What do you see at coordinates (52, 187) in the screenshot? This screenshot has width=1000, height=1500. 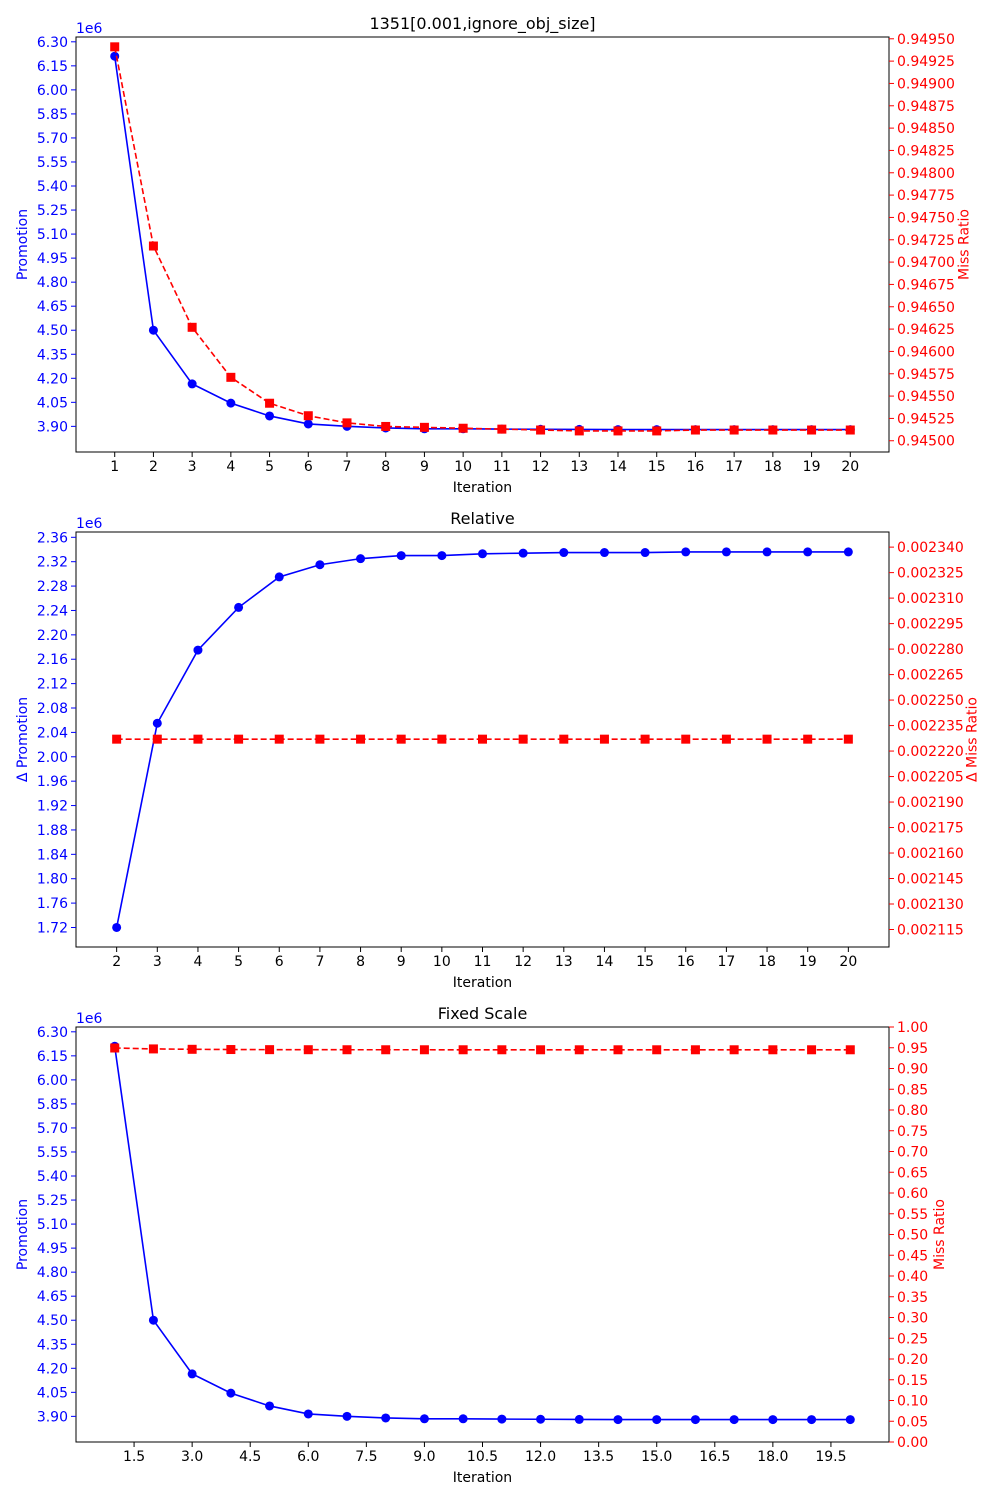 I see `chart-1-y-left-tick-label: 5.40` at bounding box center [52, 187].